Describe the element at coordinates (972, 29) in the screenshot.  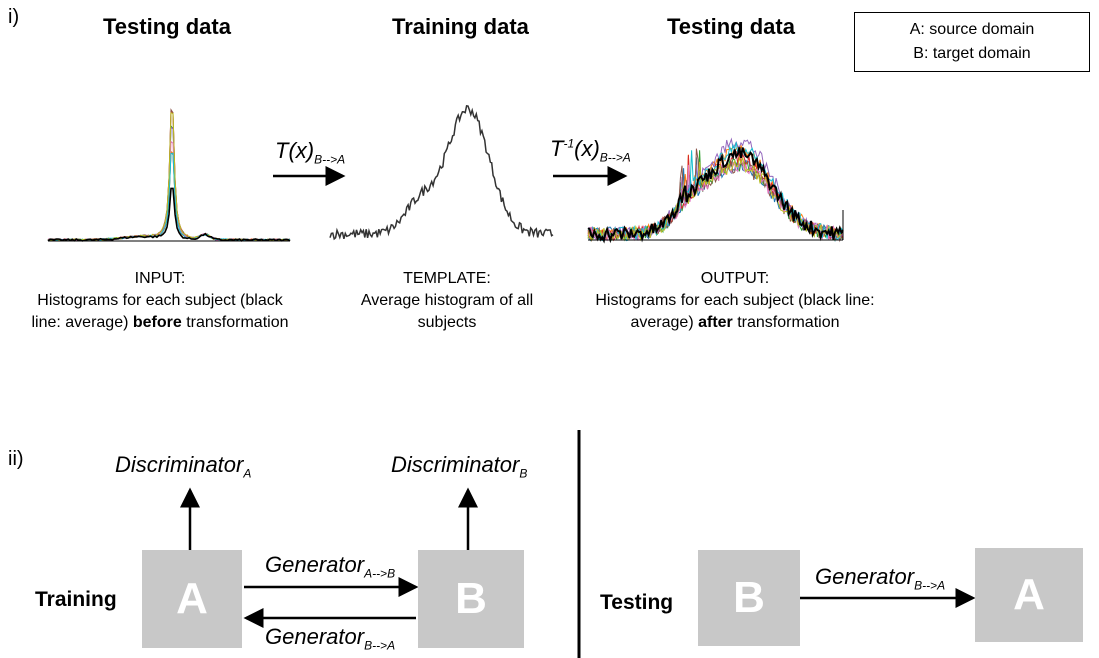
I see `legend-source-domain: A: source domain` at that location.